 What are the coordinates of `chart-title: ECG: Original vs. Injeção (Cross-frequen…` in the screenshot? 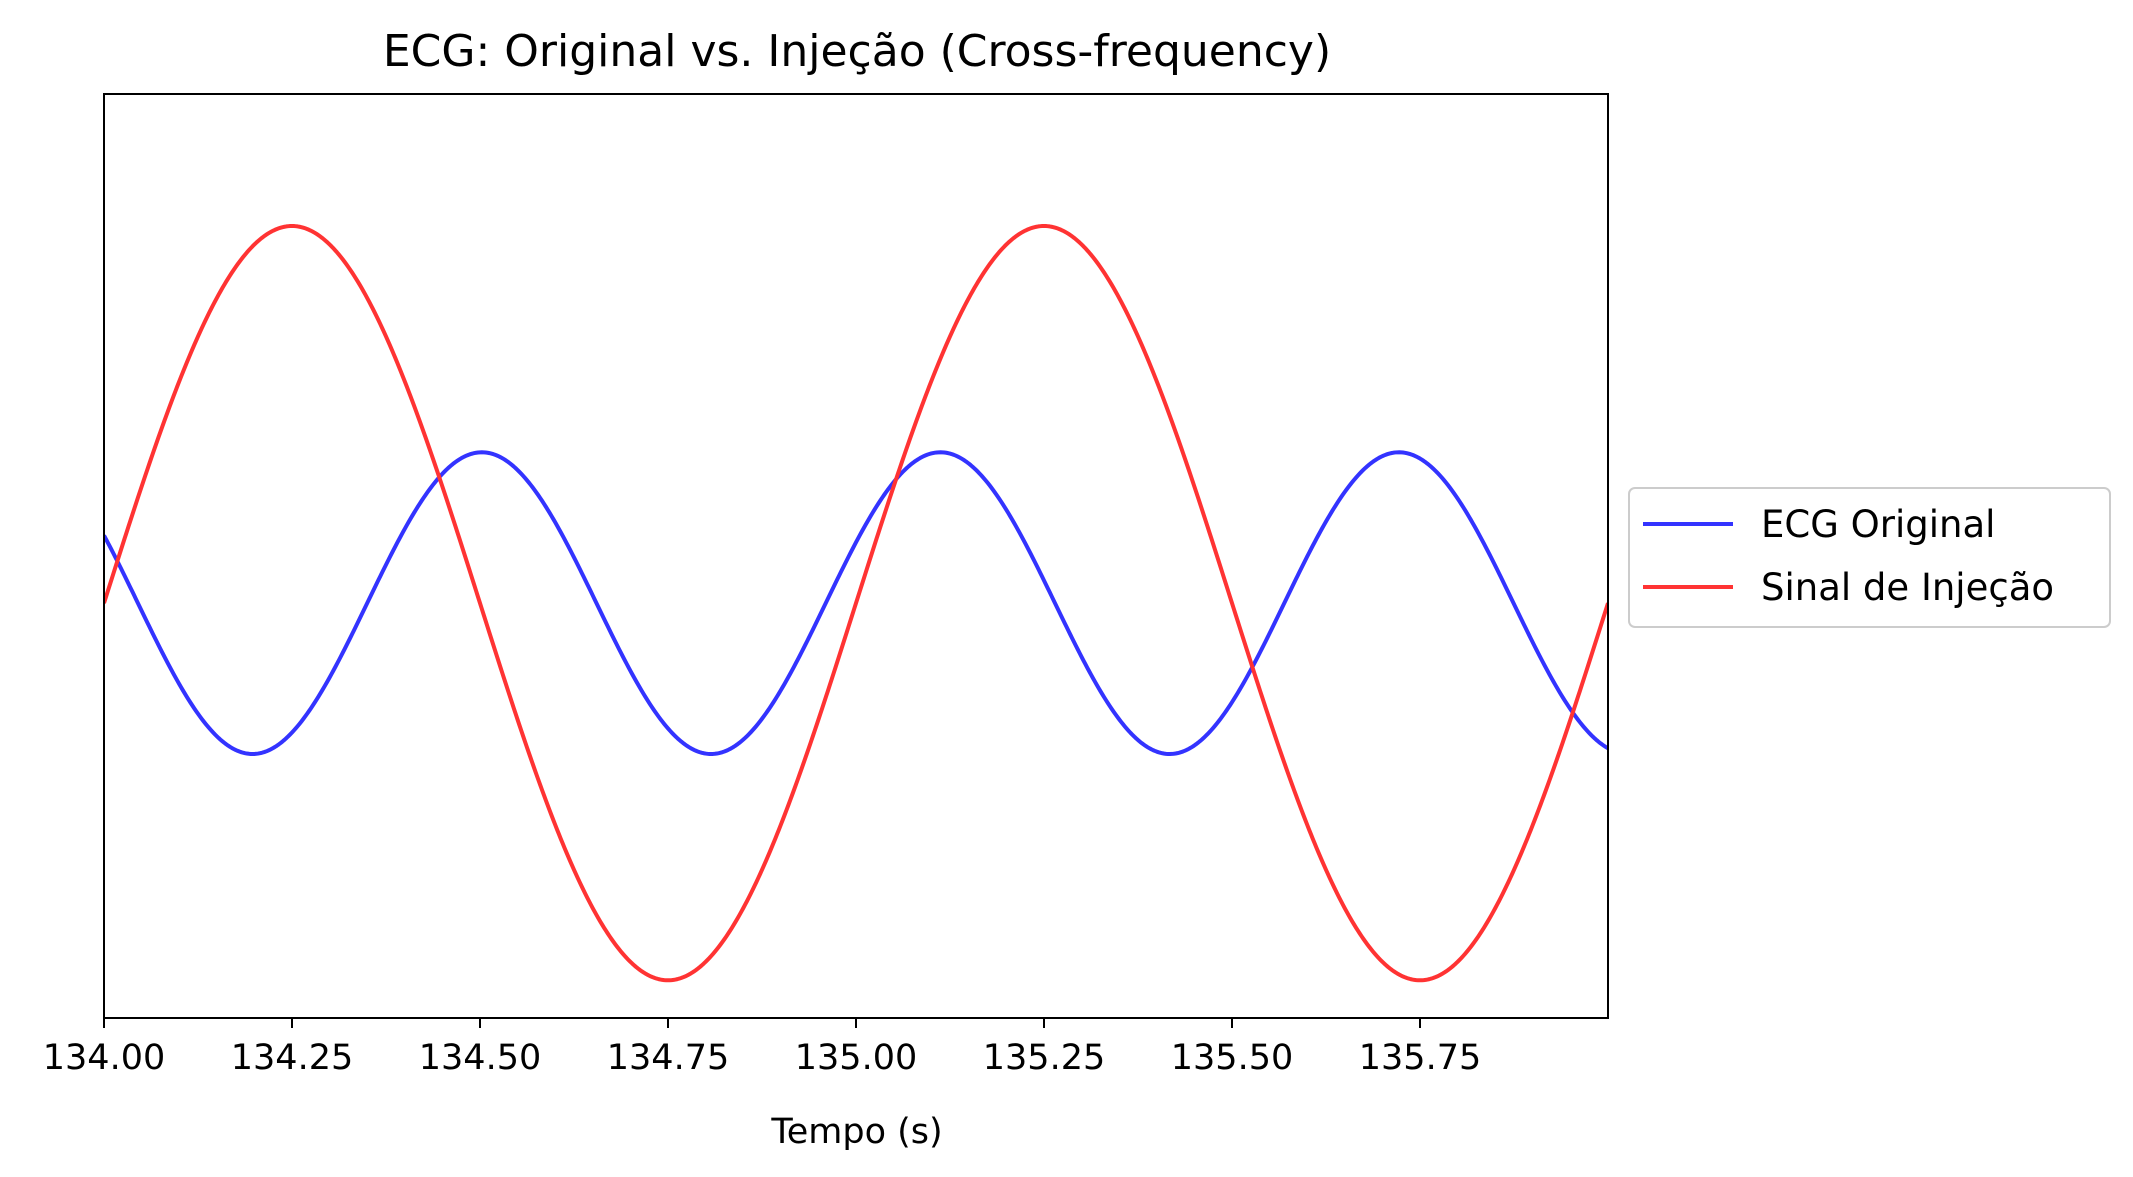 It's located at (857, 51).